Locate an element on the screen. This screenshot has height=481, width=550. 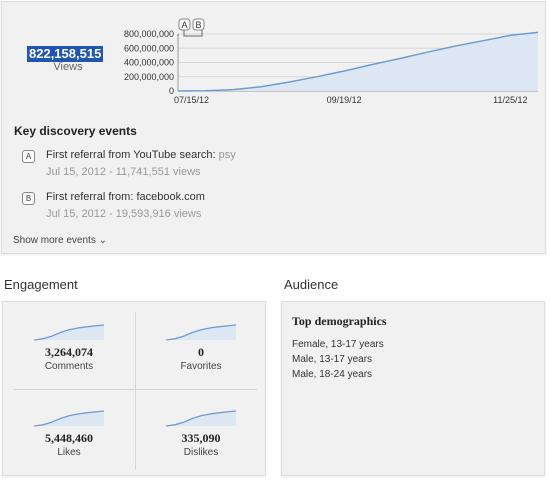
engagement-title: Engagement is located at coordinates (41, 284).